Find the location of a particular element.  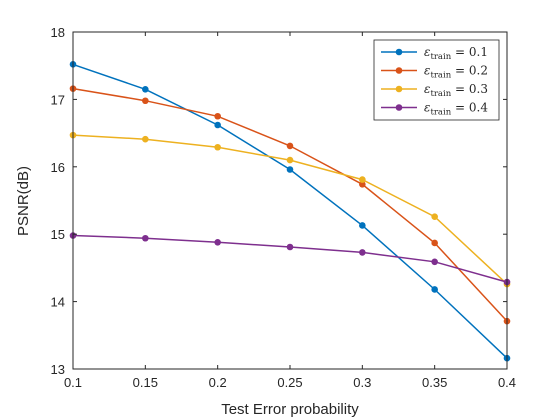

legend-item: εtrain = 0.4 is located at coordinates (434, 109).